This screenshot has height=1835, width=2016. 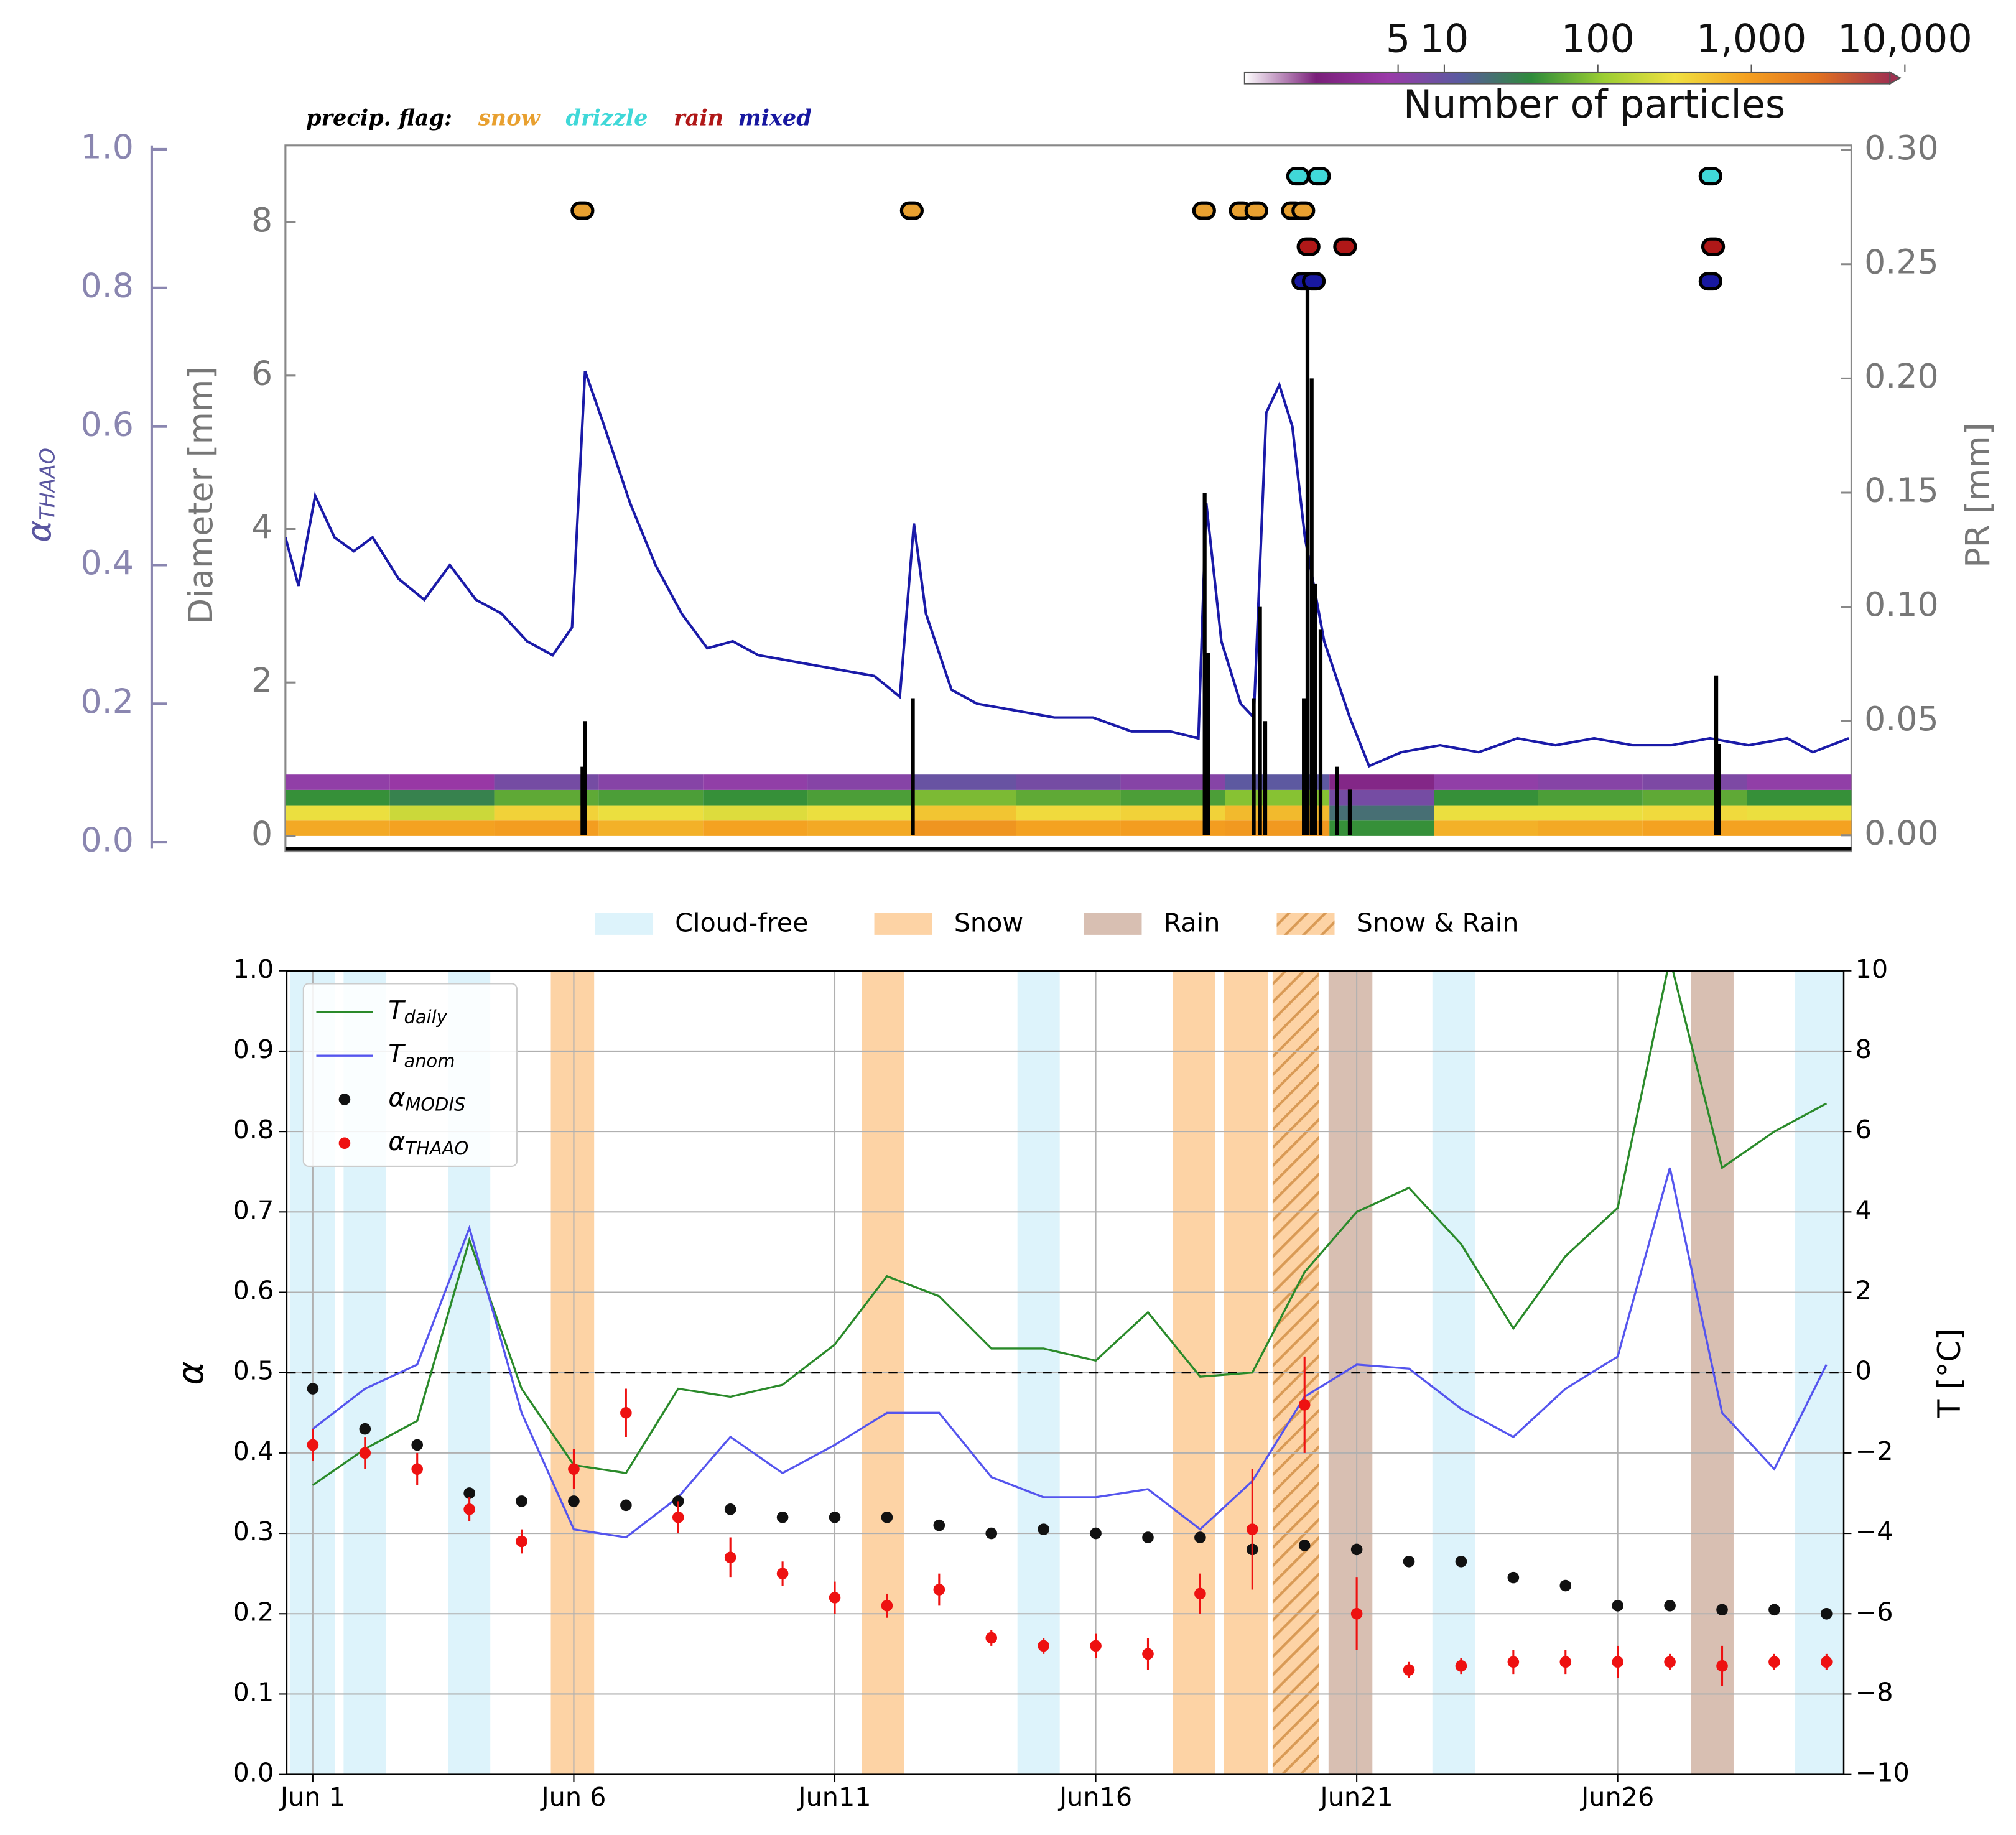 I want to click on x-tick-label: Jun26, so click(x=1616, y=1797).